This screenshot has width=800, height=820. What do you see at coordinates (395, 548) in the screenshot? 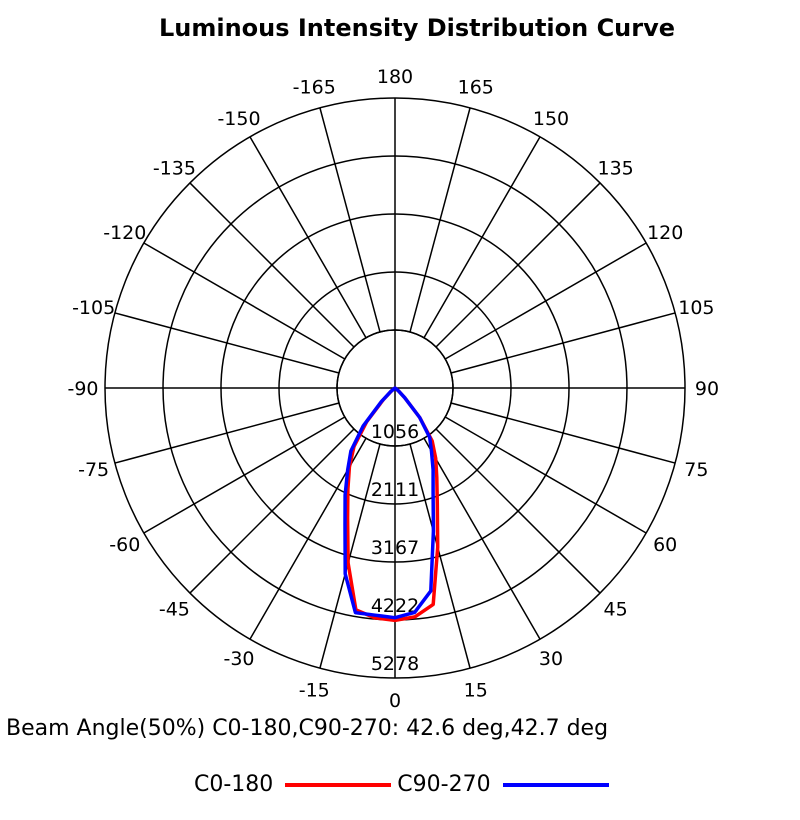
I see `intensity-label: 3167` at bounding box center [395, 548].